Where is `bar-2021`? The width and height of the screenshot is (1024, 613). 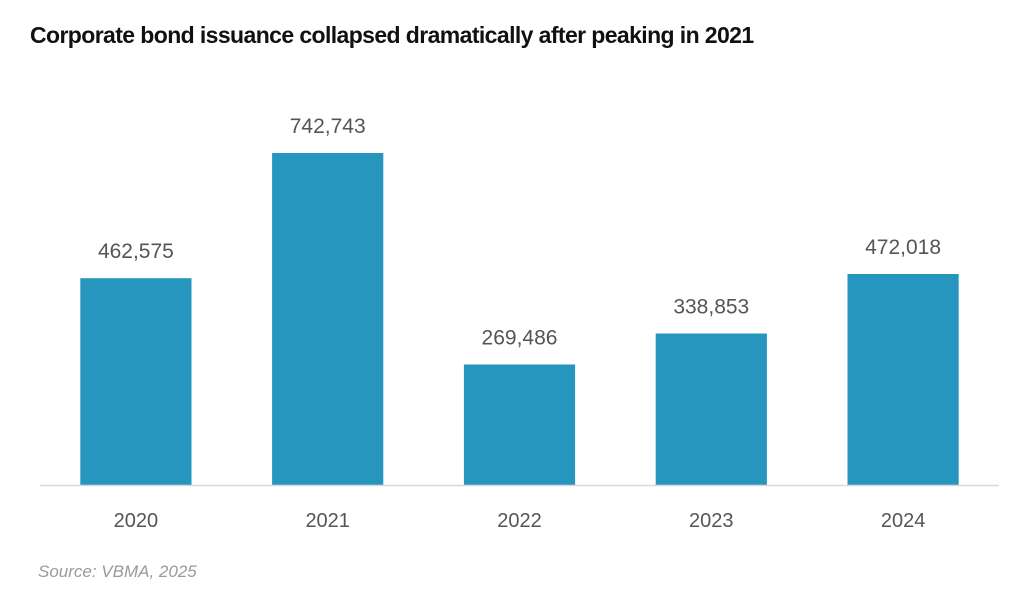 bar-2021 is located at coordinates (328, 319).